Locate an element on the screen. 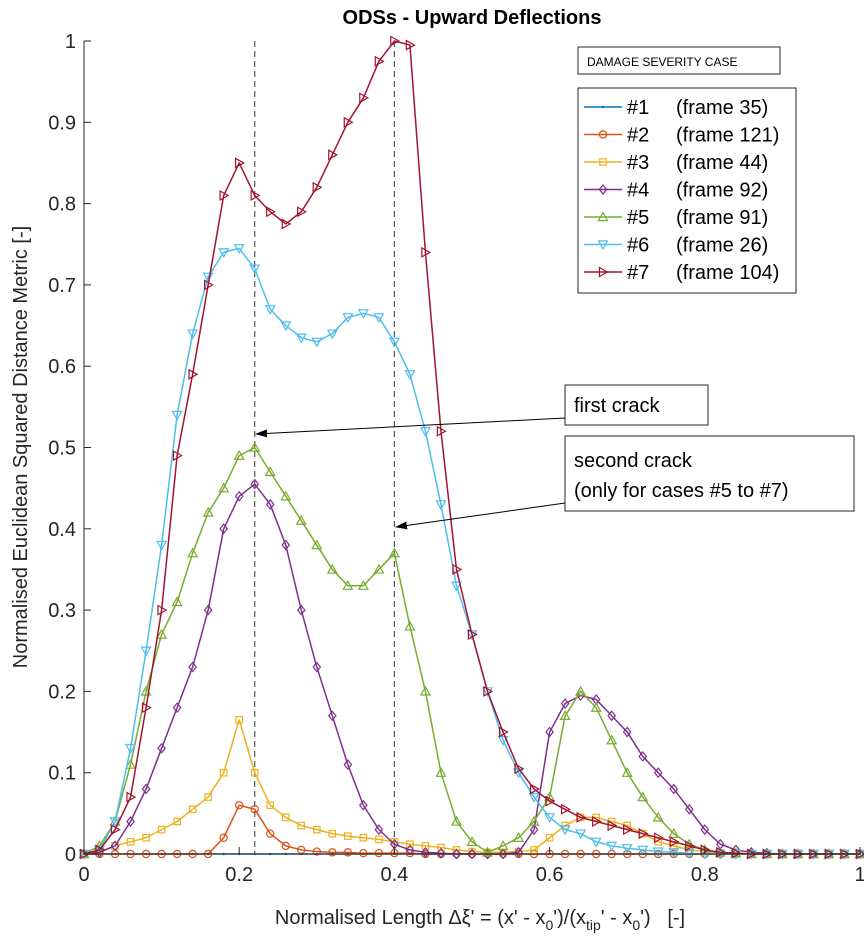 This screenshot has width=864, height=944. x-tick-label: 0.4 is located at coordinates (394, 875).